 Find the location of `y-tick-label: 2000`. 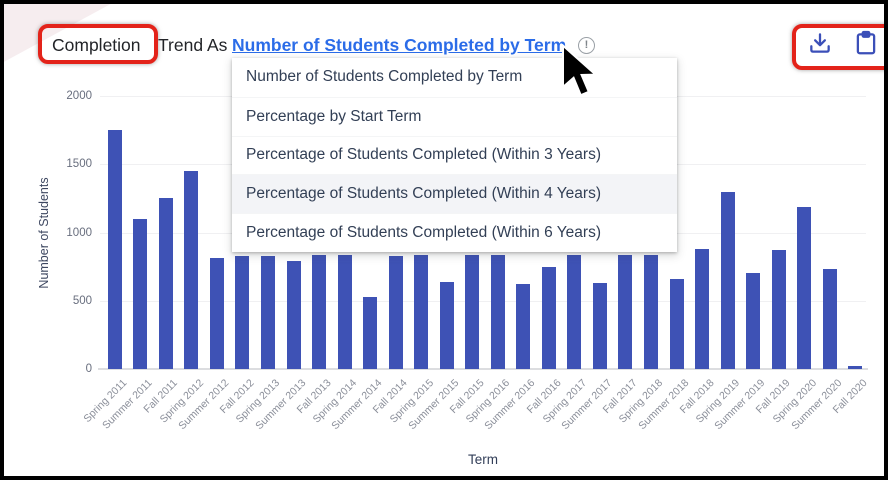

y-tick-label: 2000 is located at coordinates (79, 96).